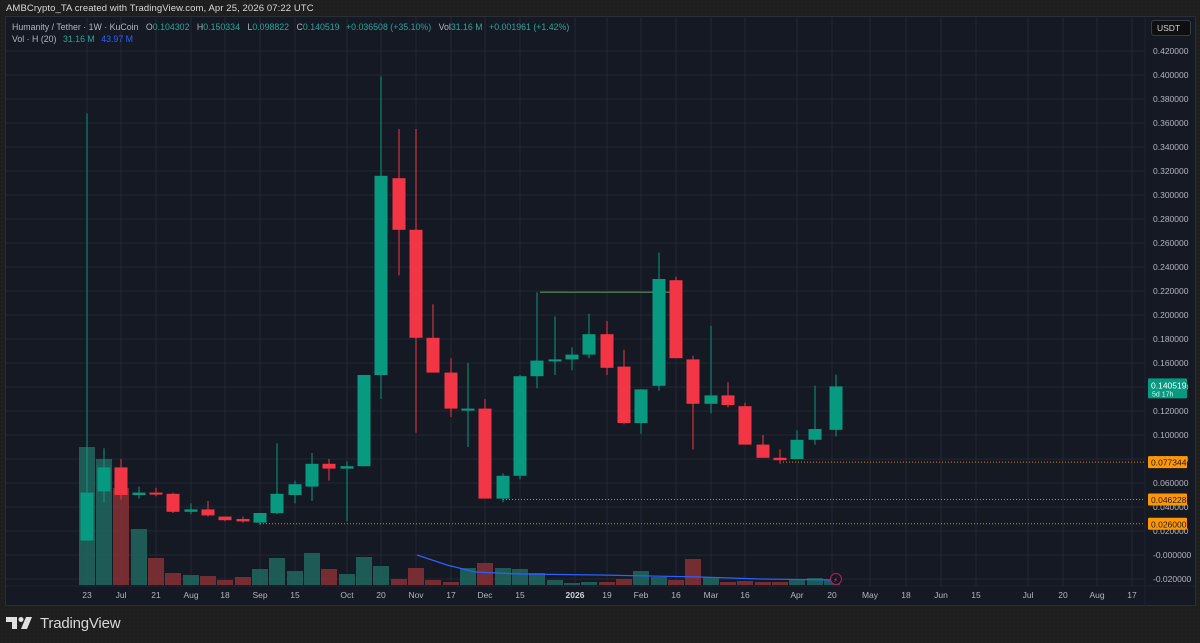  Describe the element at coordinates (416, 595) in the screenshot. I see `time-tick-label: Nov` at that location.